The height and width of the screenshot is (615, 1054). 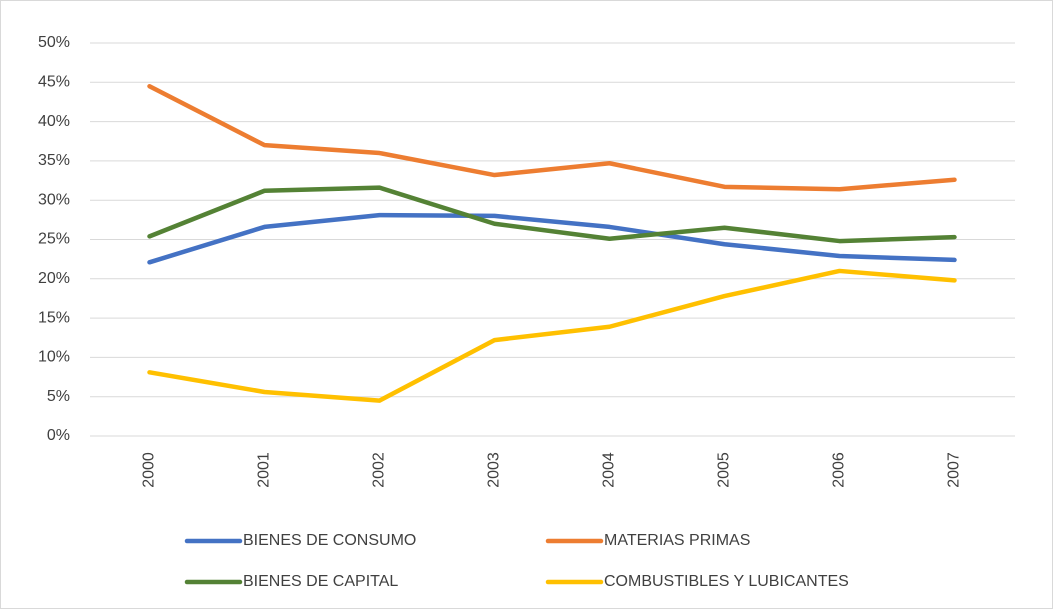 What do you see at coordinates (677, 540) in the screenshot?
I see `legend-label: MATERIAS PRIMAS` at bounding box center [677, 540].